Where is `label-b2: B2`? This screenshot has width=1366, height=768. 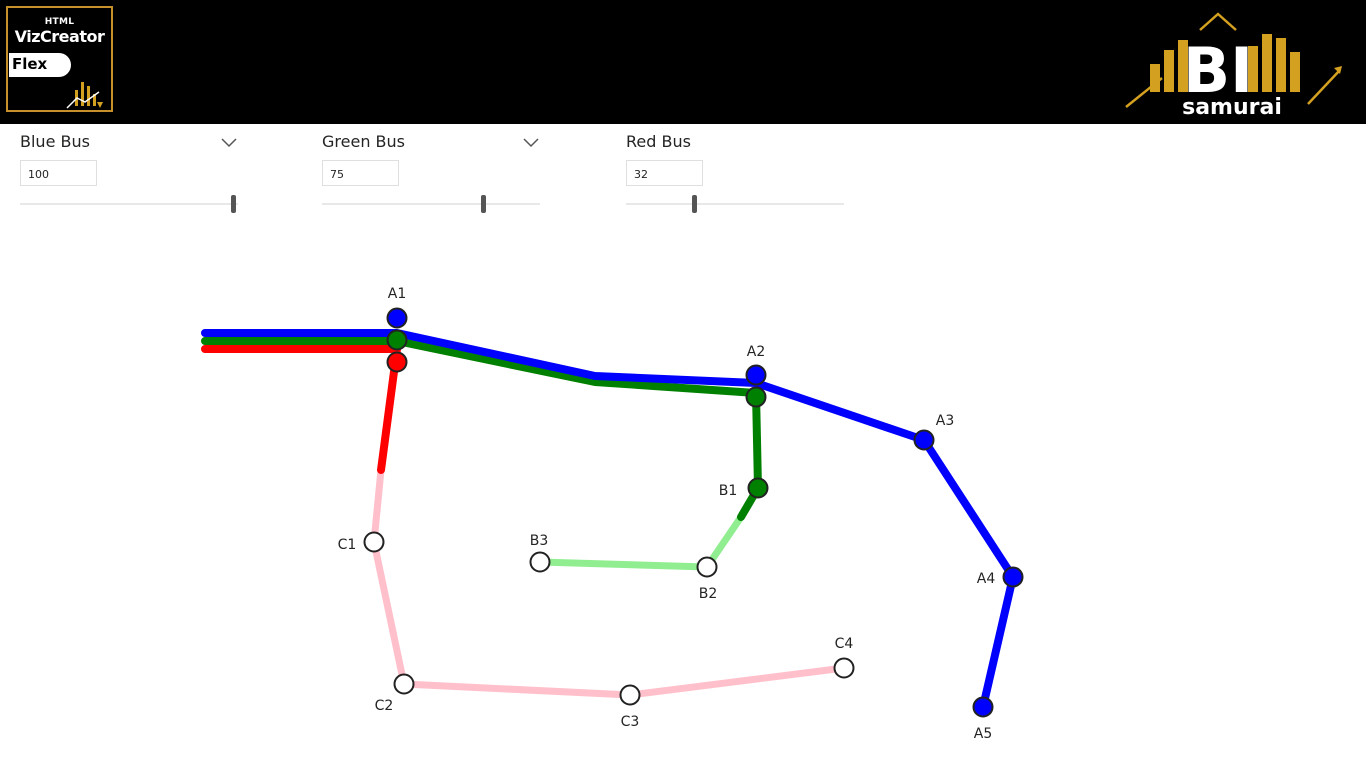
label-b2: B2 is located at coordinates (708, 594).